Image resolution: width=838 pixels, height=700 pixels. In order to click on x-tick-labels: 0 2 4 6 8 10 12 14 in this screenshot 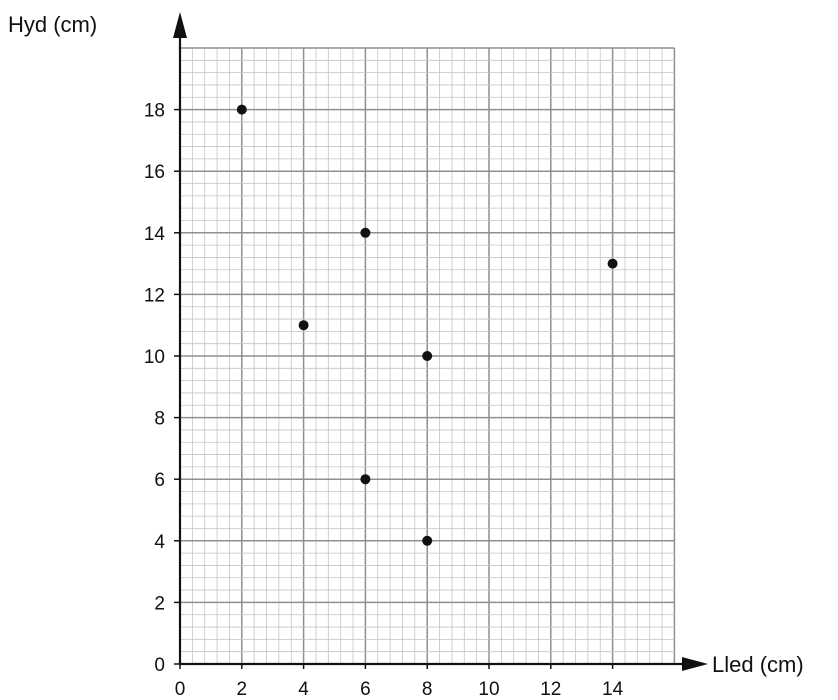, I will do `click(399, 682)`.